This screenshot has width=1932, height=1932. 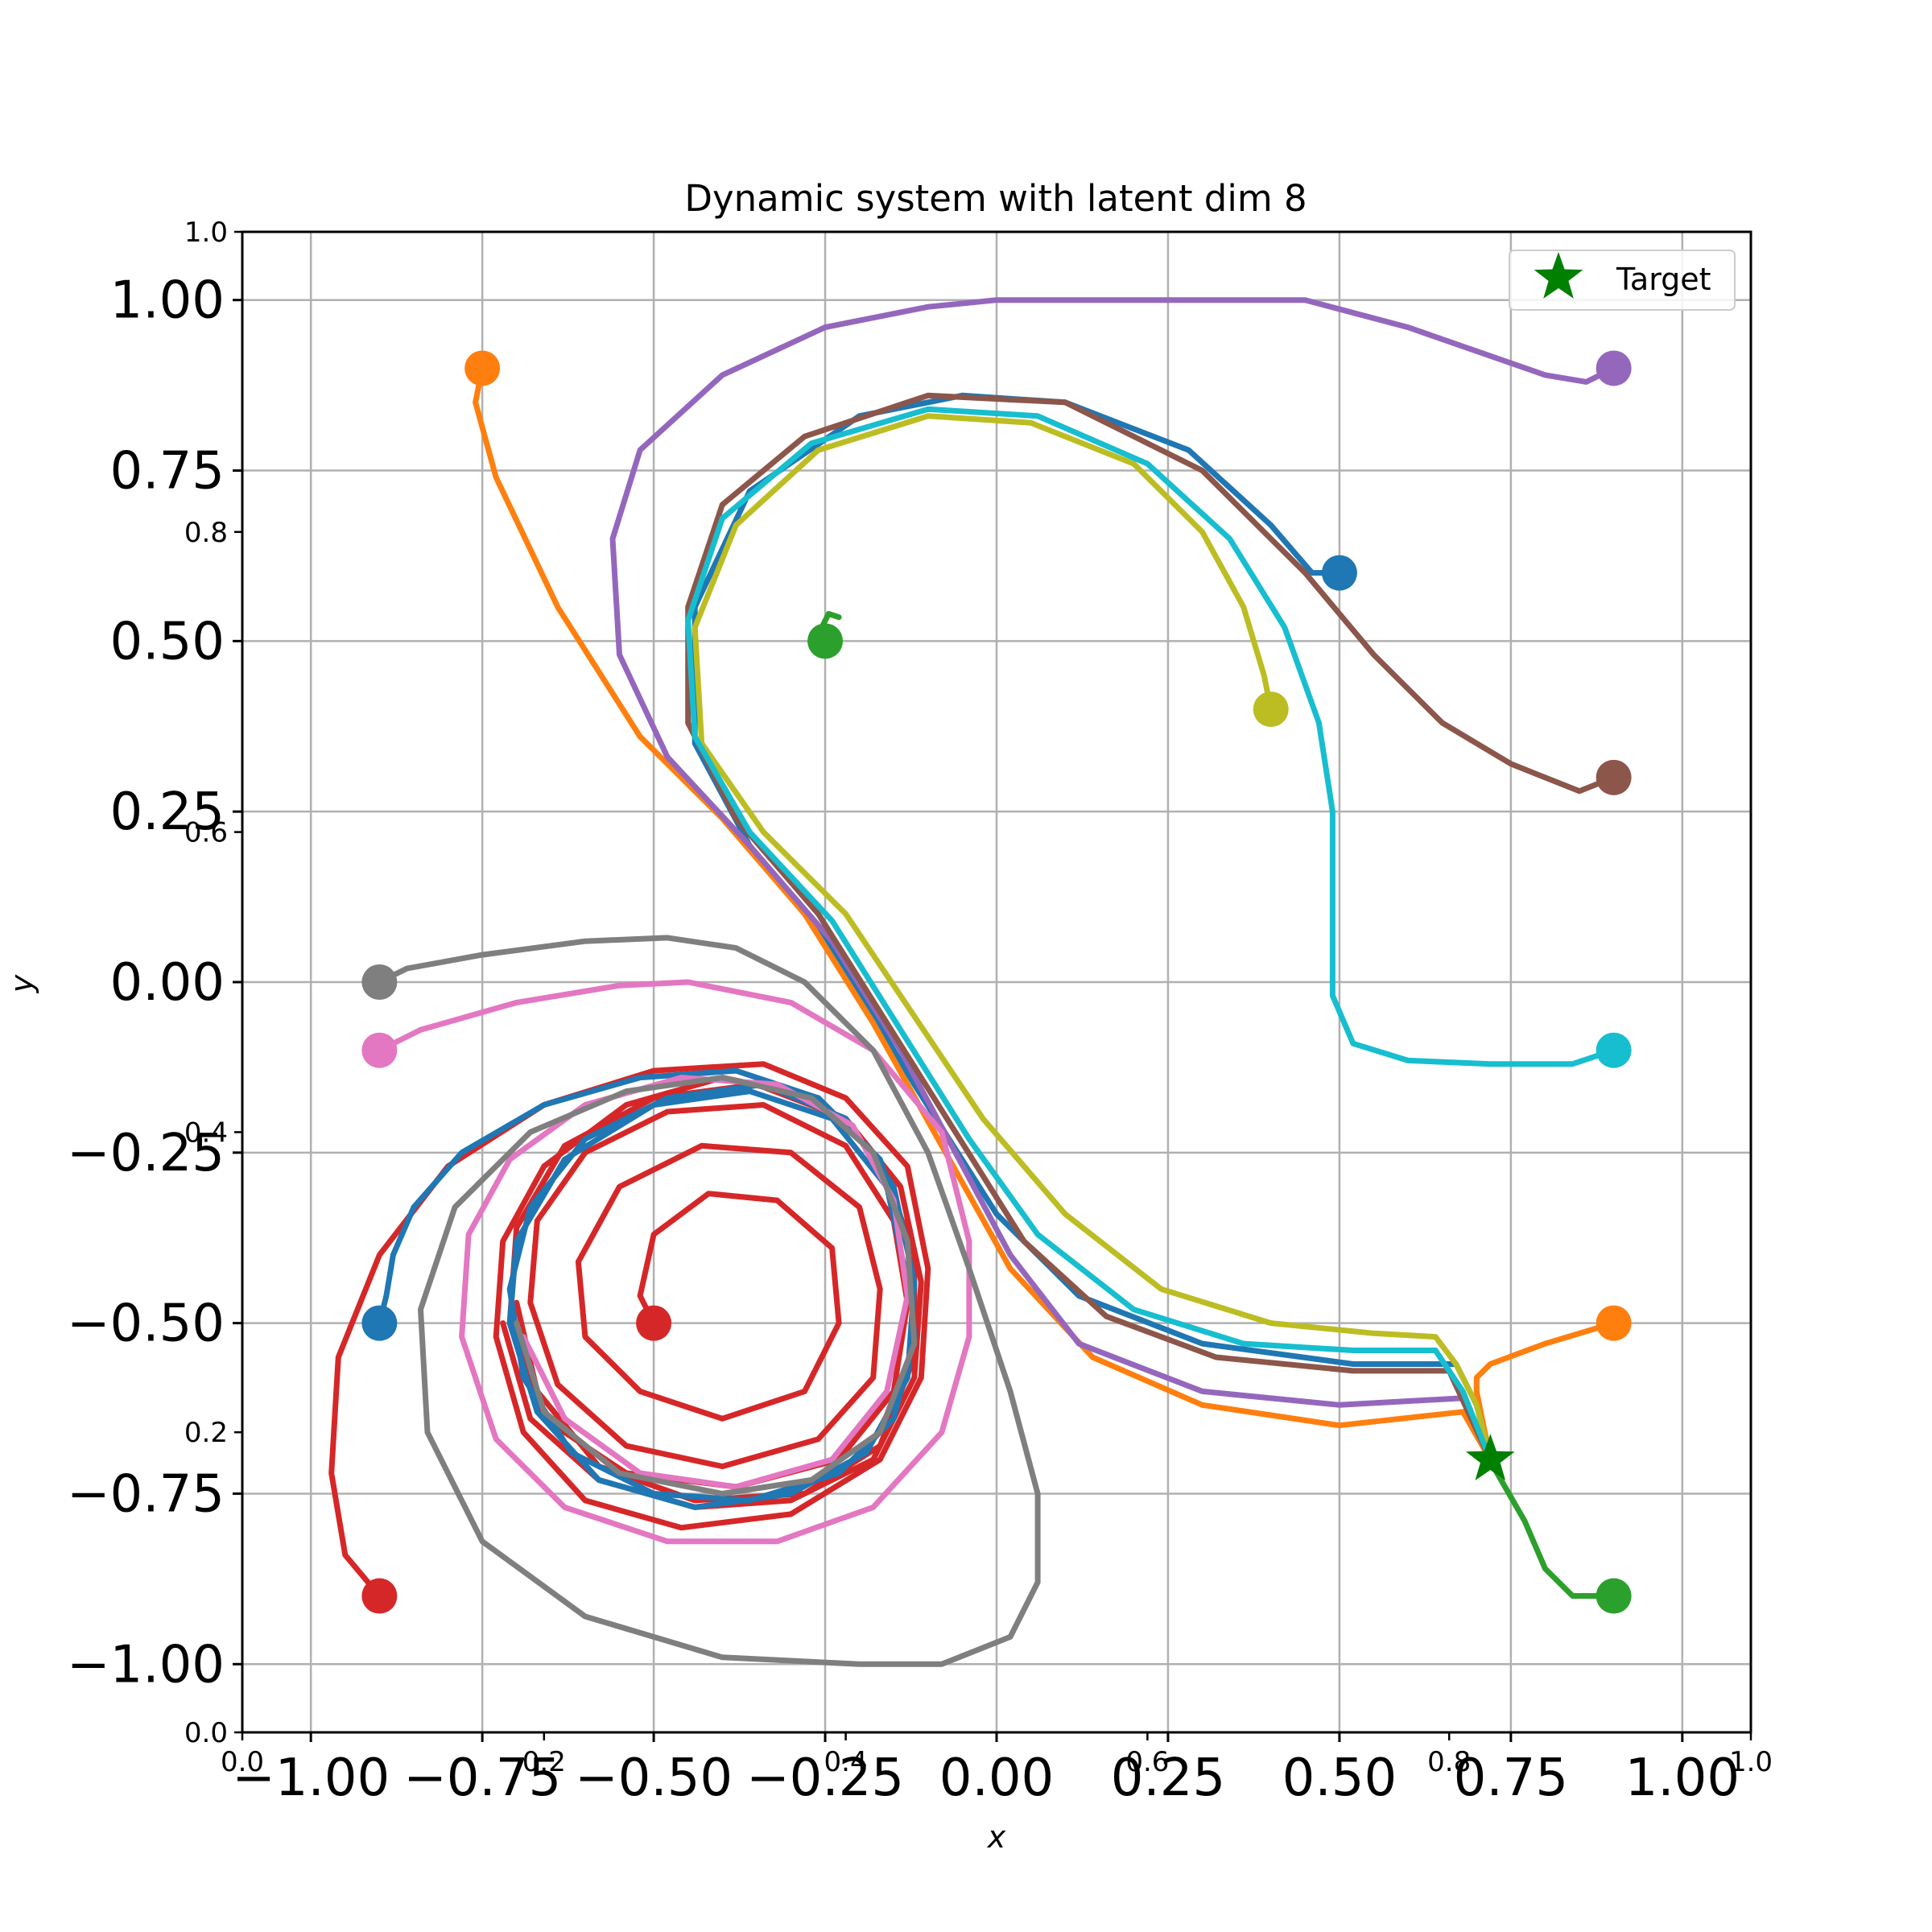 I want to click on overlay-y-tick-label-4: 0.8, so click(x=206, y=533).